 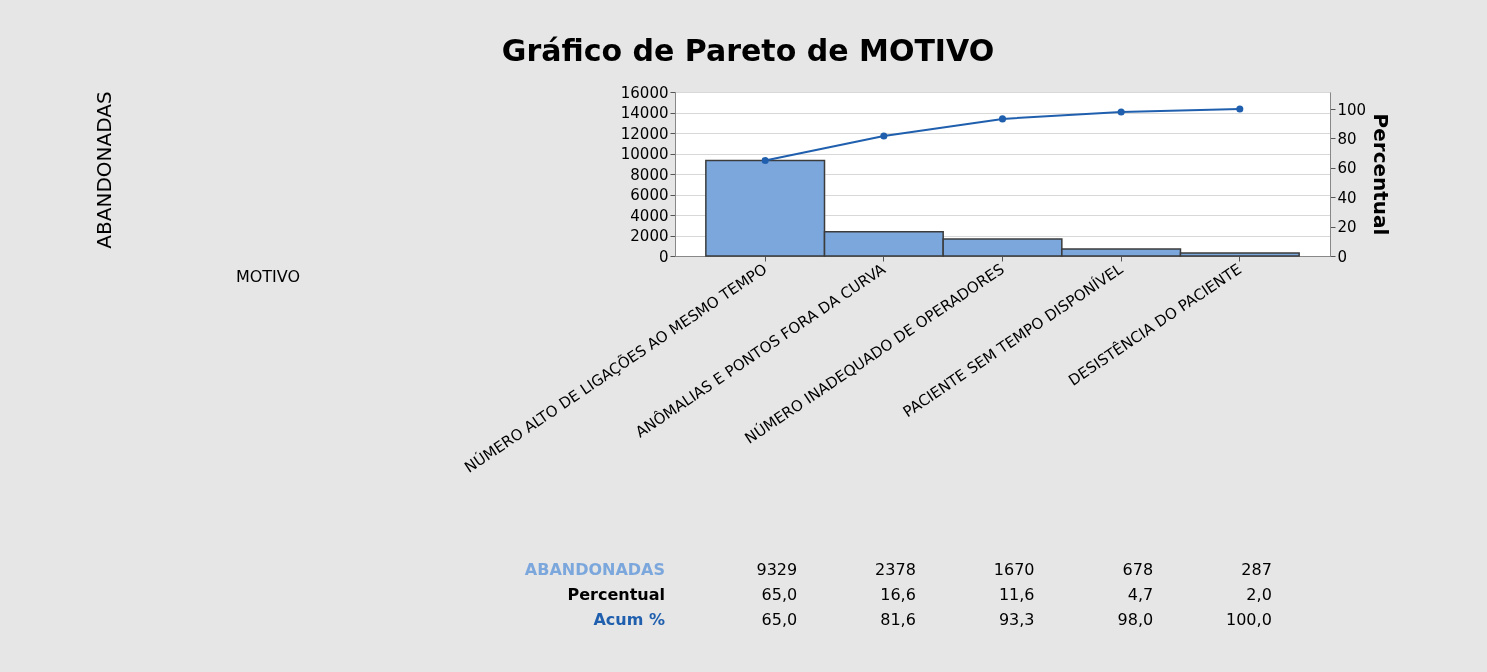 What do you see at coordinates (1352, 109) in the screenshot?
I see `y2-tick-label: 100` at bounding box center [1352, 109].